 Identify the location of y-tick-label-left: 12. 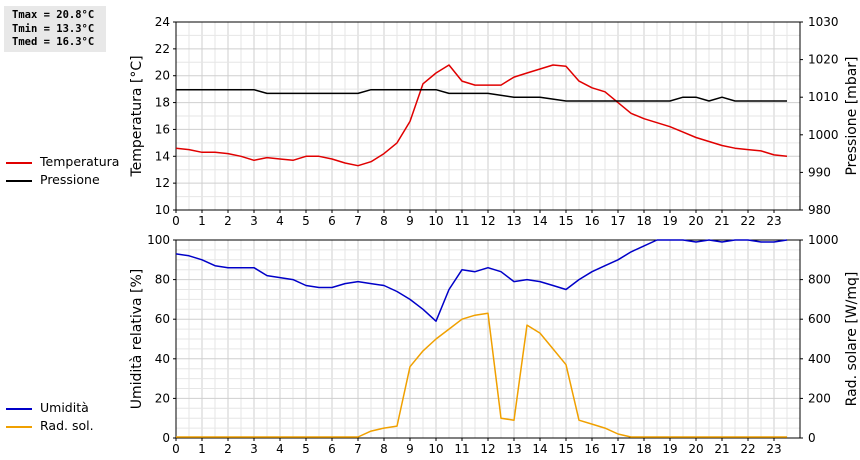
(162, 183).